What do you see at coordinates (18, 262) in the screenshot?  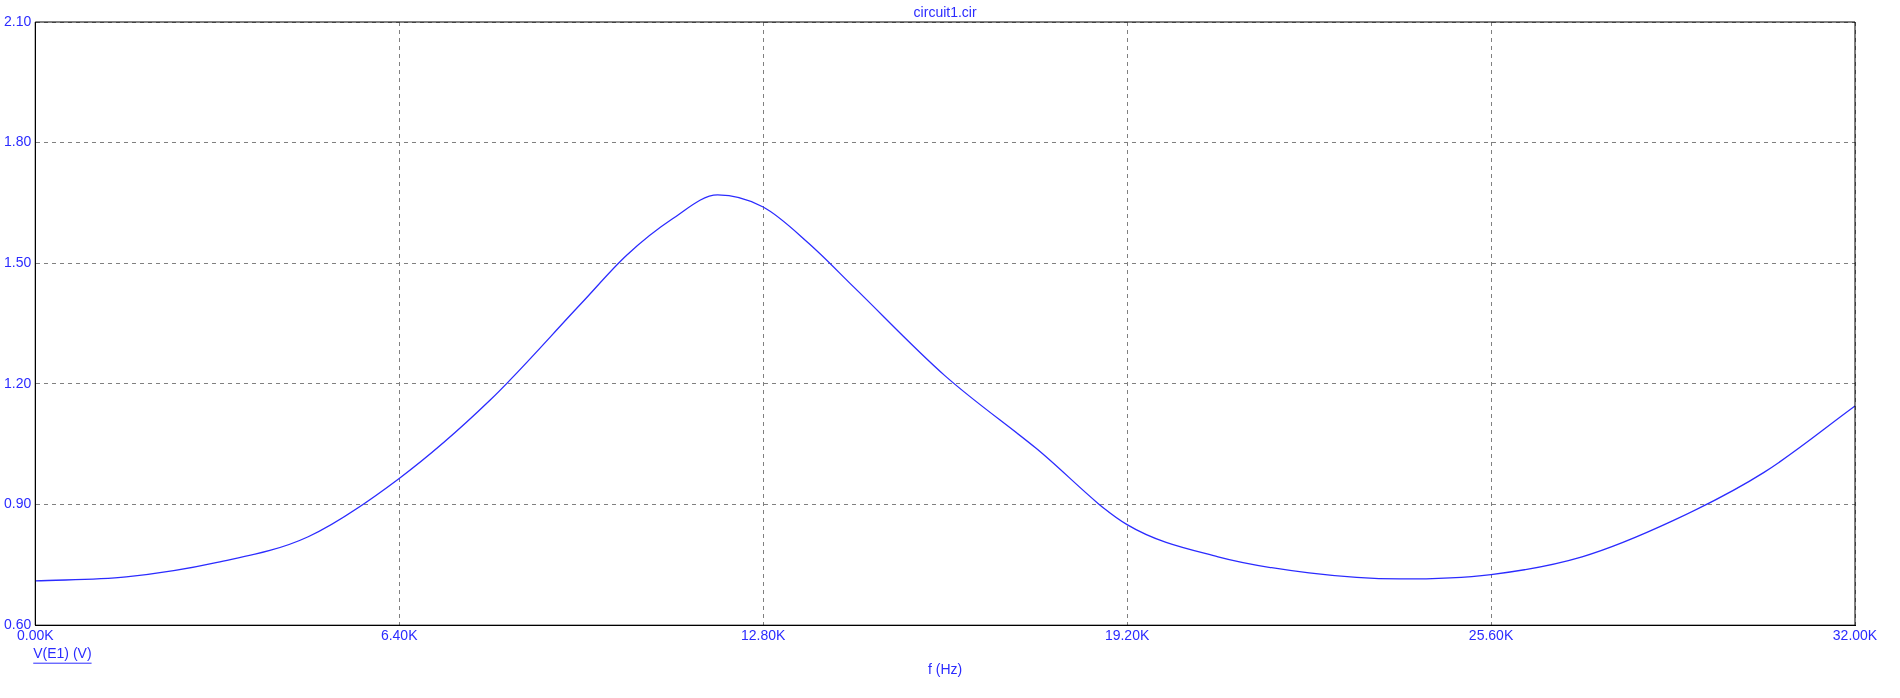 I see `y-tick-label: 1.50` at bounding box center [18, 262].